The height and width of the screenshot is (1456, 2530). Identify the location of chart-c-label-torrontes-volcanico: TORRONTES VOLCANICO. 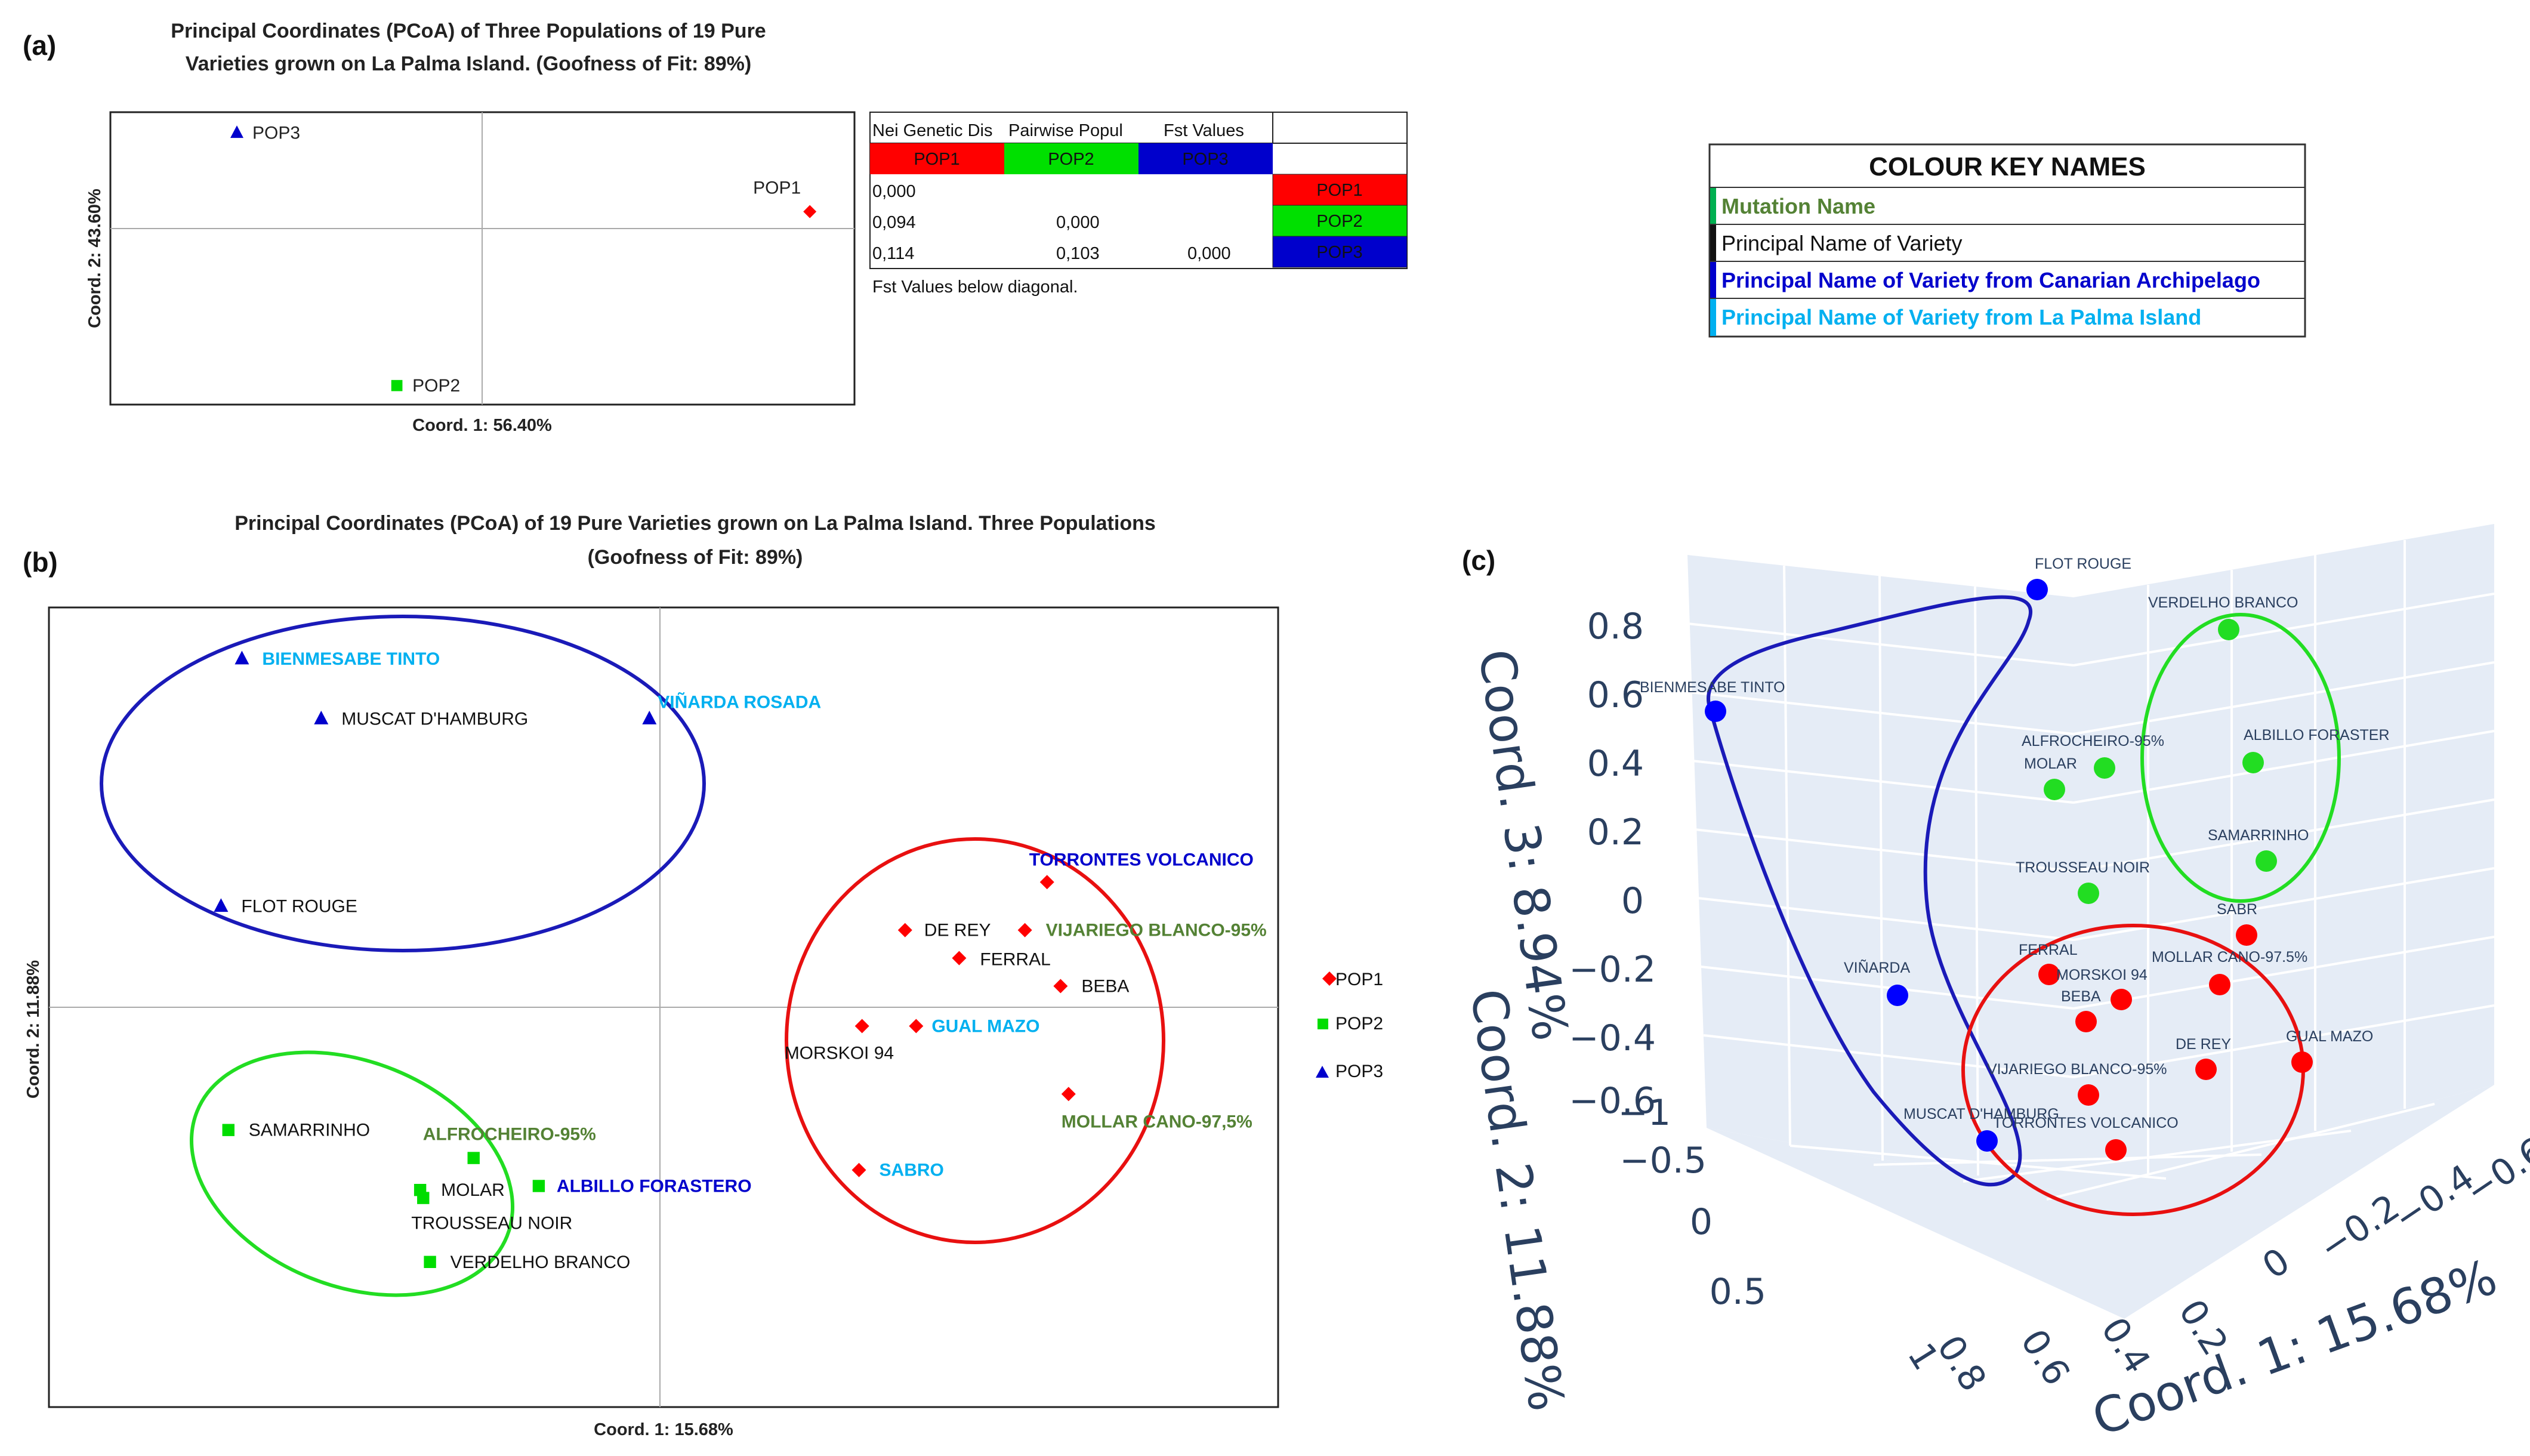
(2086, 1123).